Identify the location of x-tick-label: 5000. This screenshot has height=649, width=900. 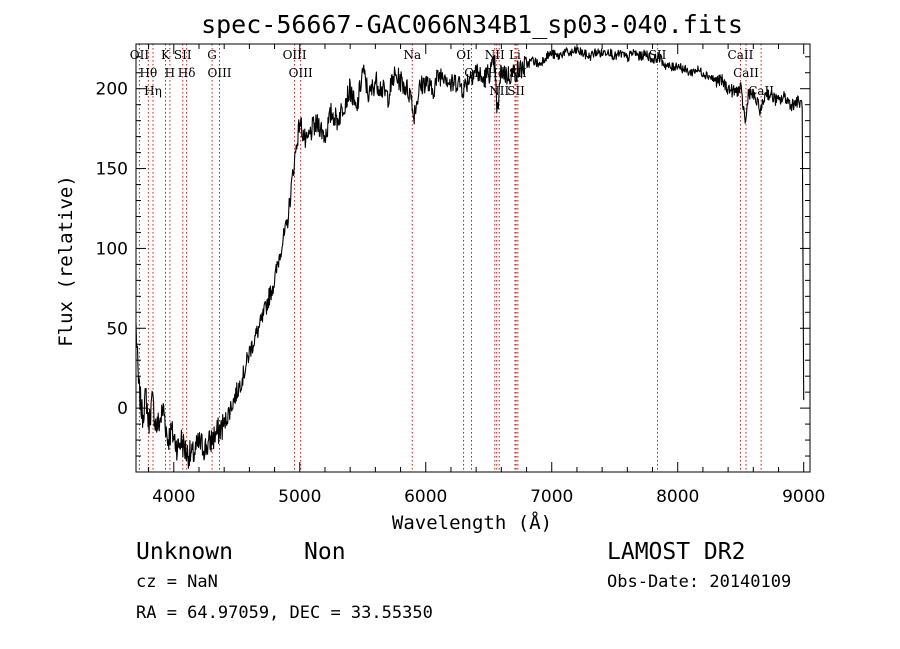
(299, 497).